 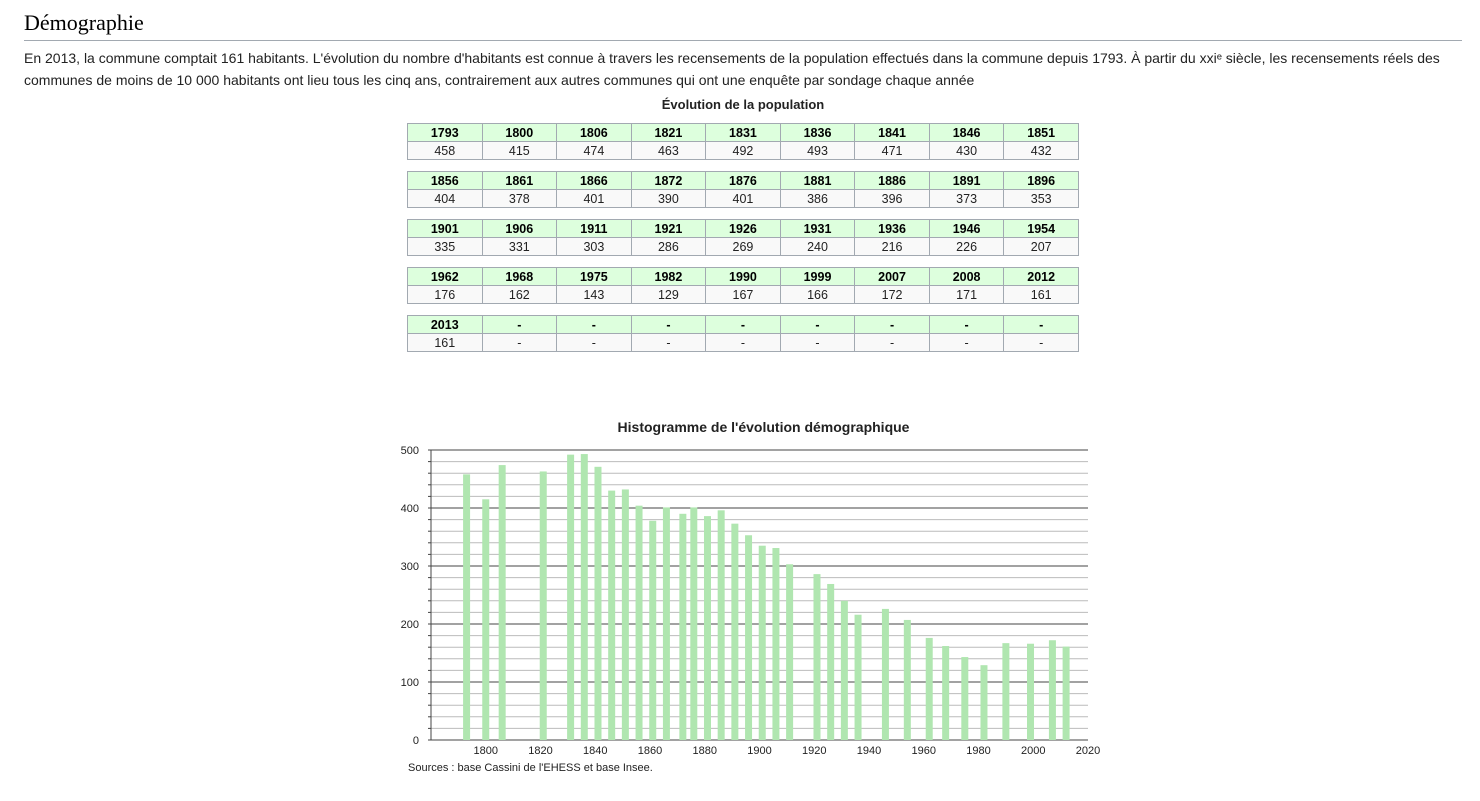 I want to click on y-tick-label: 500, so click(x=410, y=451).